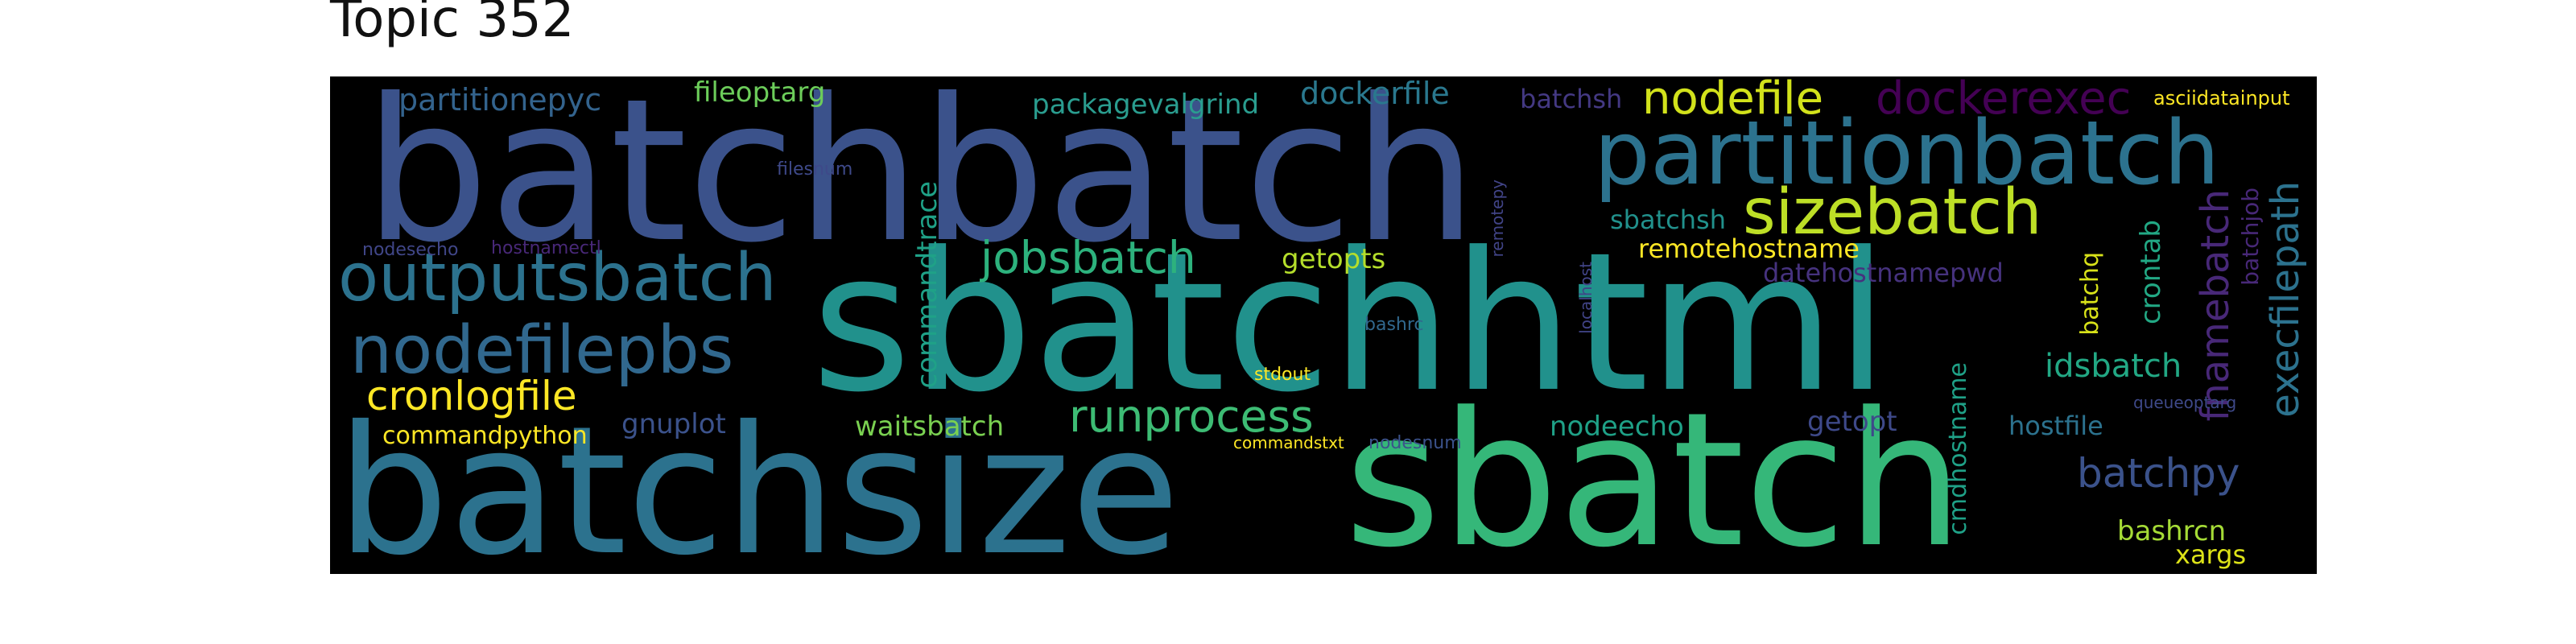 The image size is (2576, 644). I want to click on word-xargs: xargs, so click(2211, 554).